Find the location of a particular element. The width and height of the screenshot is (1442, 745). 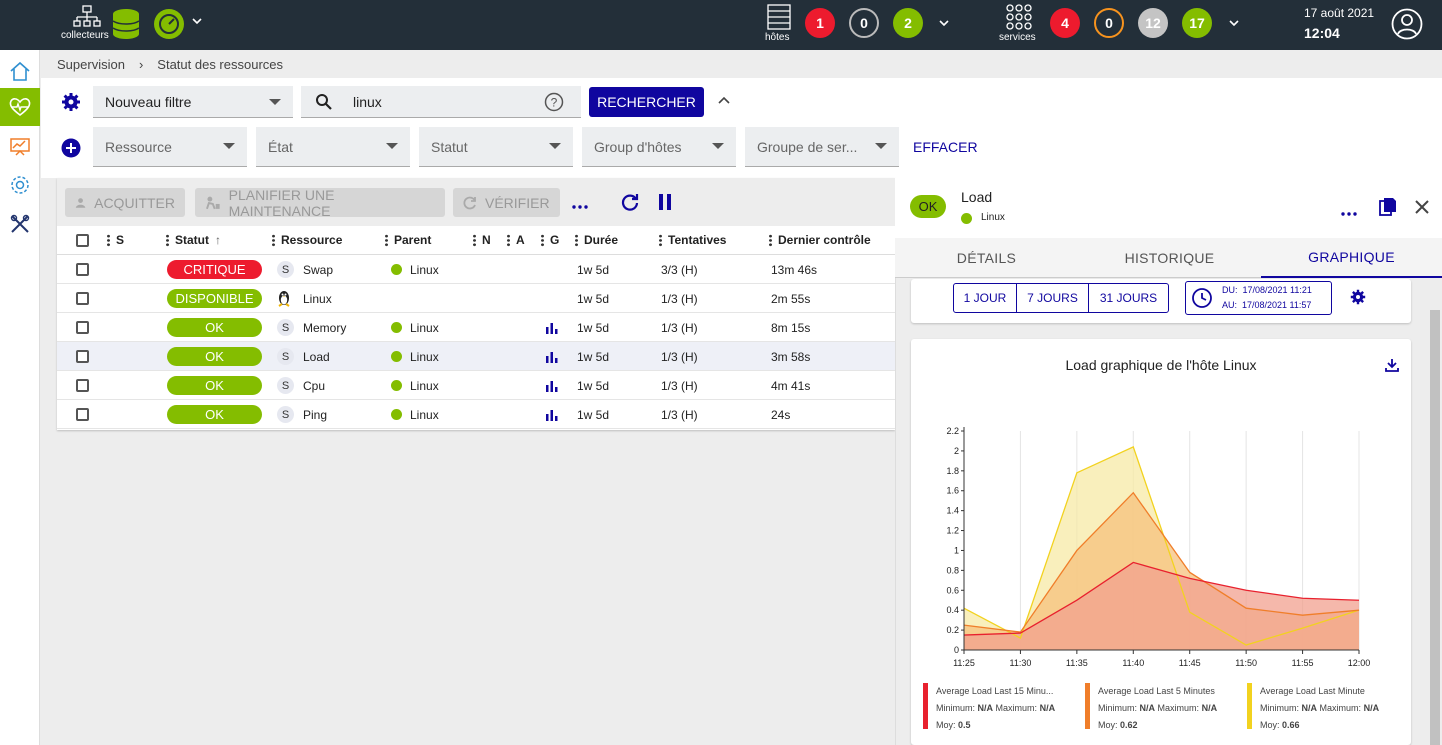

table-row: OK S Ping Linux 1w 5d 1/3 (H) 24s is located at coordinates (476, 414).